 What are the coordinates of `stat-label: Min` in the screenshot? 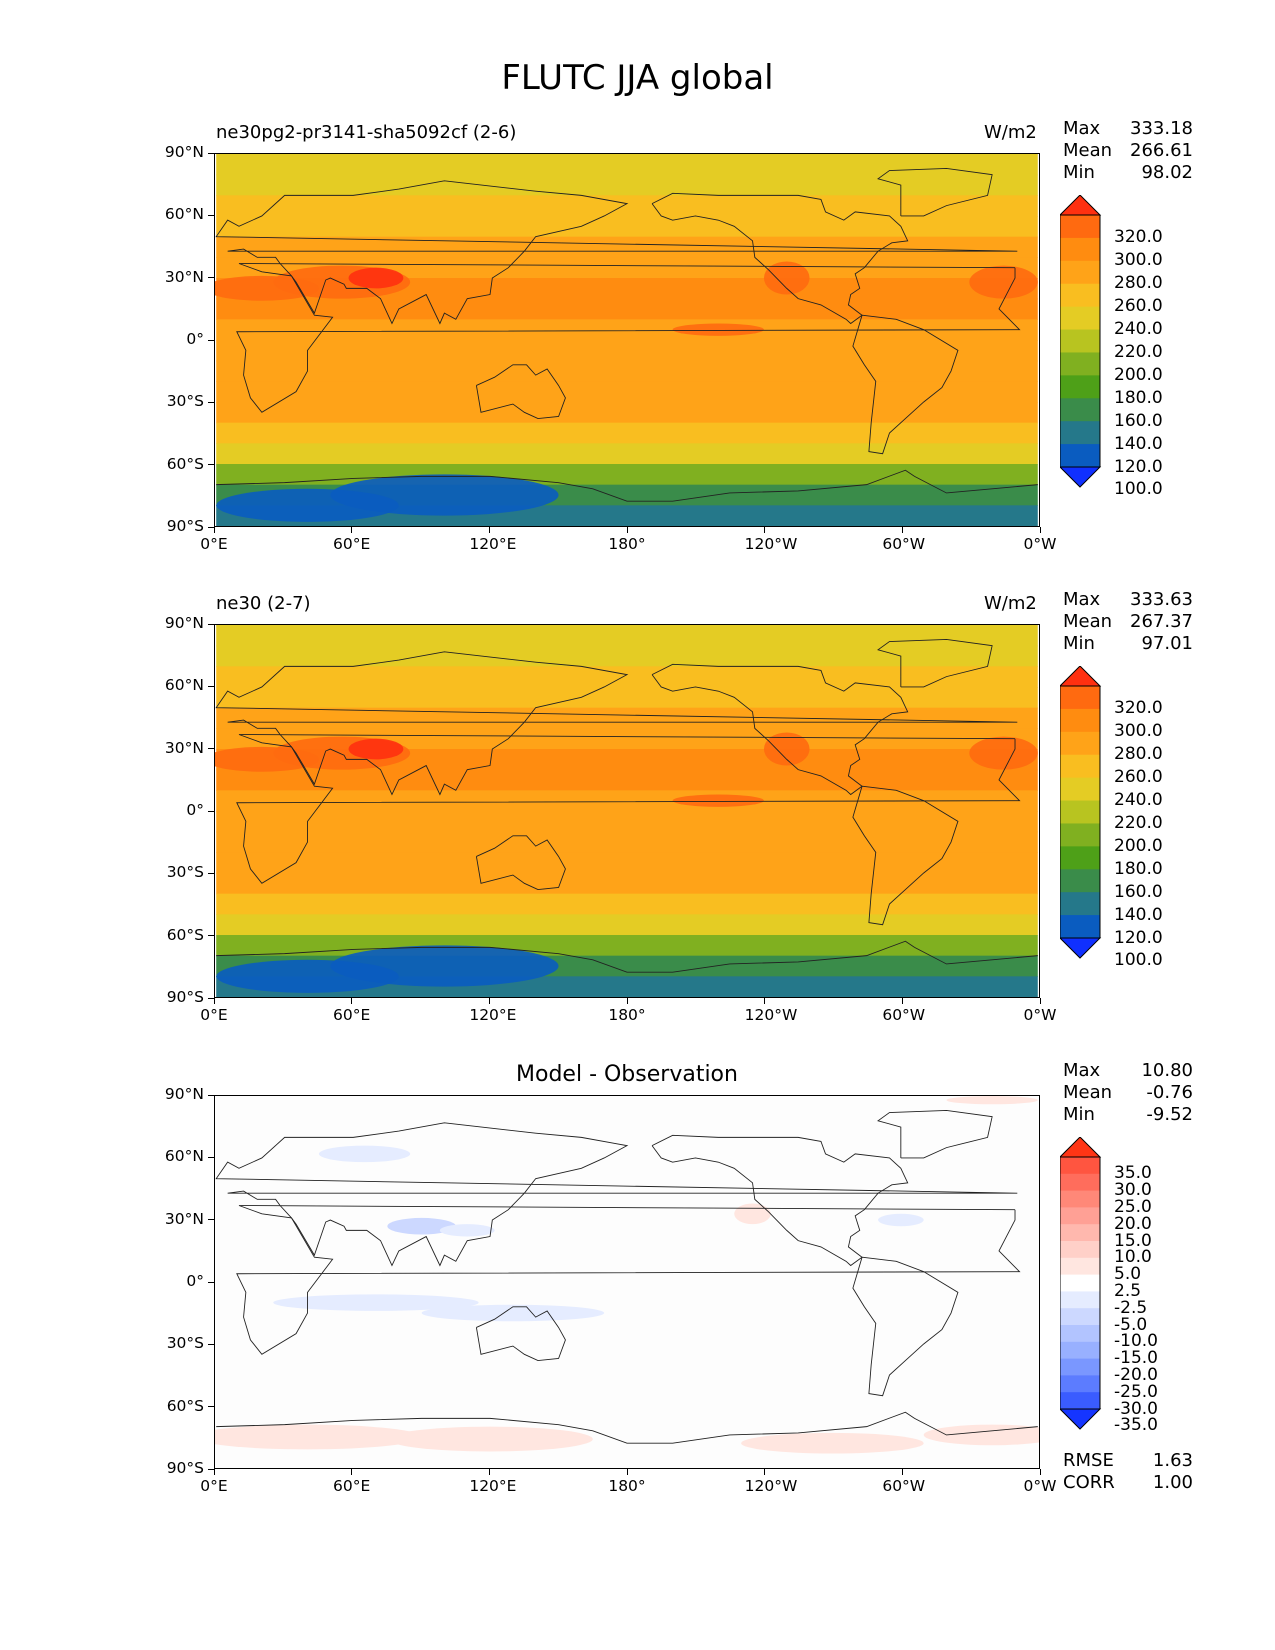 It's located at (1079, 643).